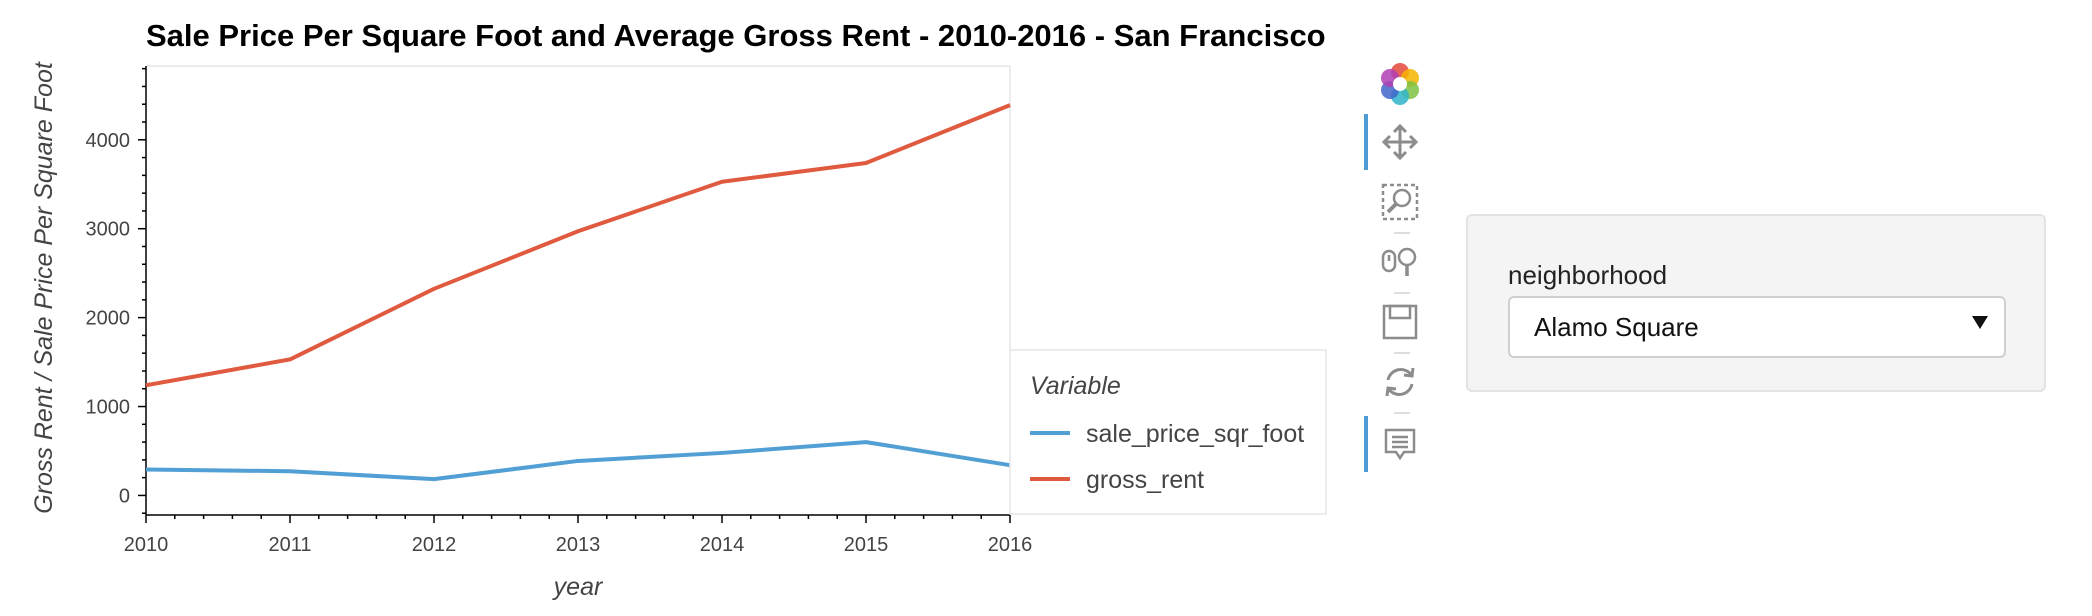 This screenshot has height=616, width=2092. Describe the element at coordinates (1145, 480) in the screenshot. I see `legend-label: gross_rent` at that location.